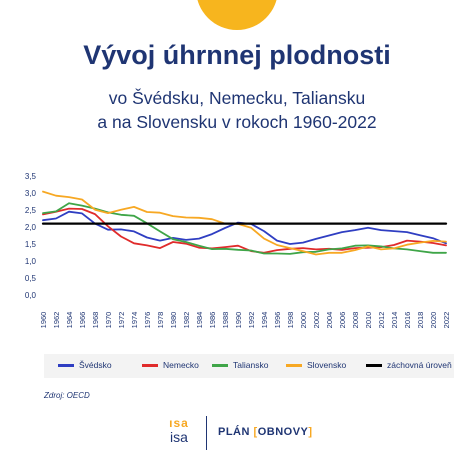 The image size is (474, 474). Describe the element at coordinates (394, 320) in the screenshot. I see `x-tick-label: 2014` at that location.